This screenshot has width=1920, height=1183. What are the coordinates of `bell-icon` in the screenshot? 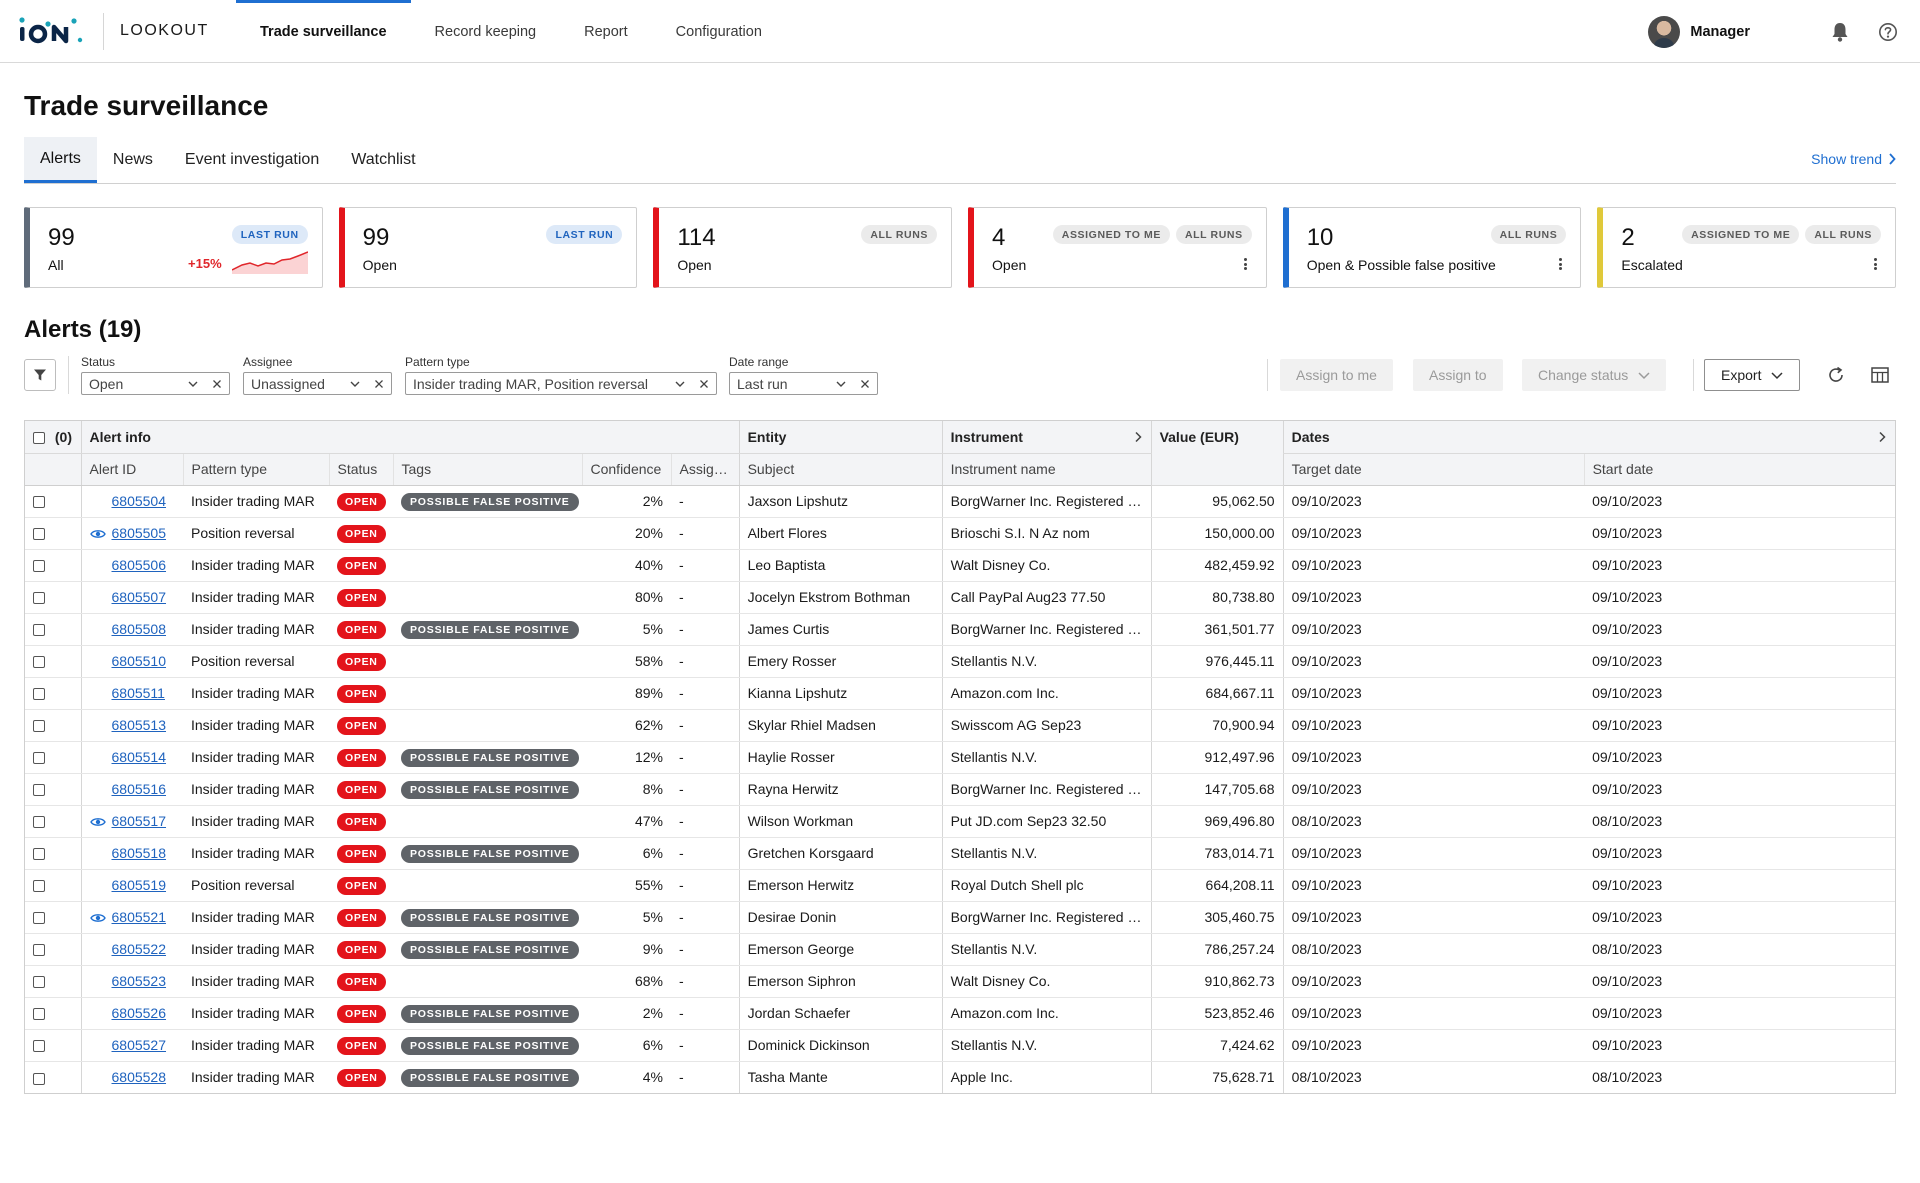 It's located at (1840, 32).